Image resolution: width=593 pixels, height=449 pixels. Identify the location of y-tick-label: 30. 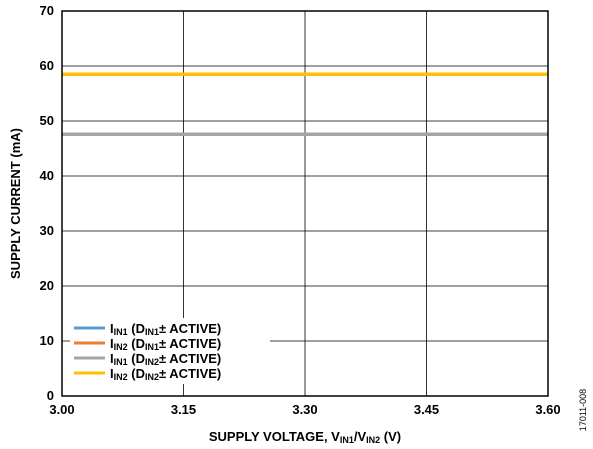
(47, 230).